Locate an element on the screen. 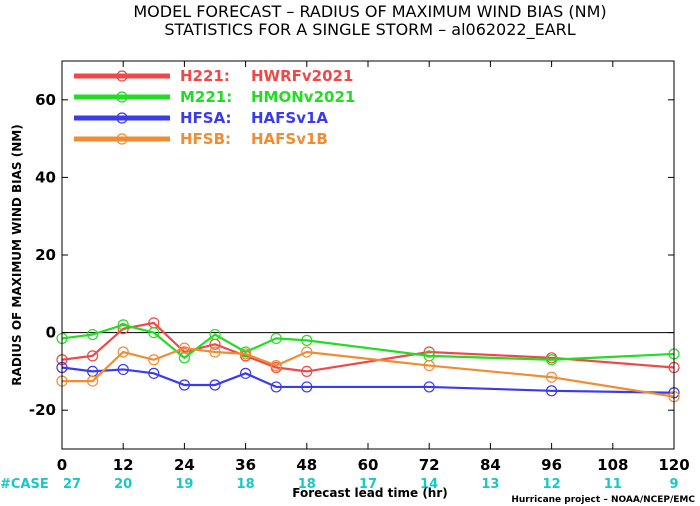 The image size is (700, 506). y-tick-label: 40 is located at coordinates (45, 177).